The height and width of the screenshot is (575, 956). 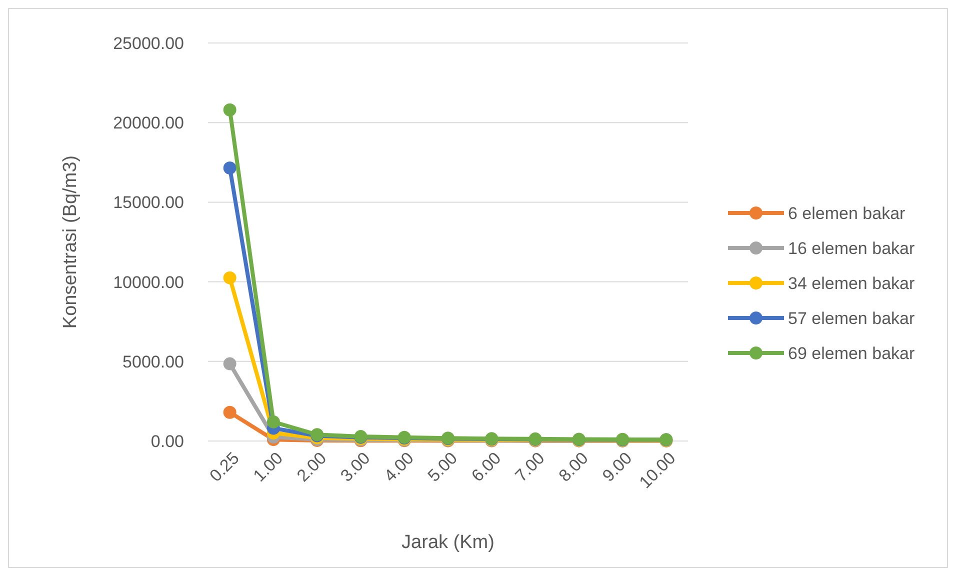 I want to click on x-axis-title: Jarak (Km), so click(x=448, y=542).